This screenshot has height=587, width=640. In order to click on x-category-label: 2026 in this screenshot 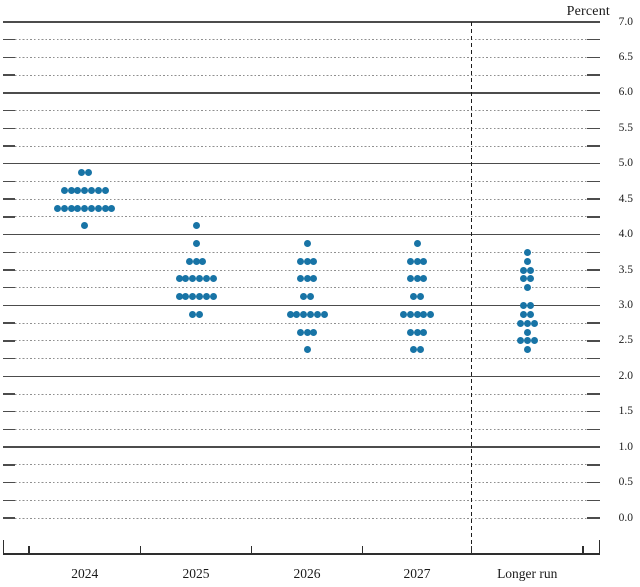, I will do `click(307, 573)`.